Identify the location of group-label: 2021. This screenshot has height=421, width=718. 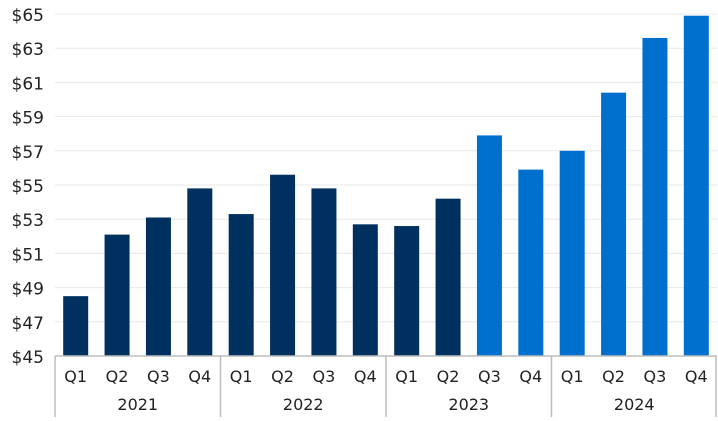
(137, 404).